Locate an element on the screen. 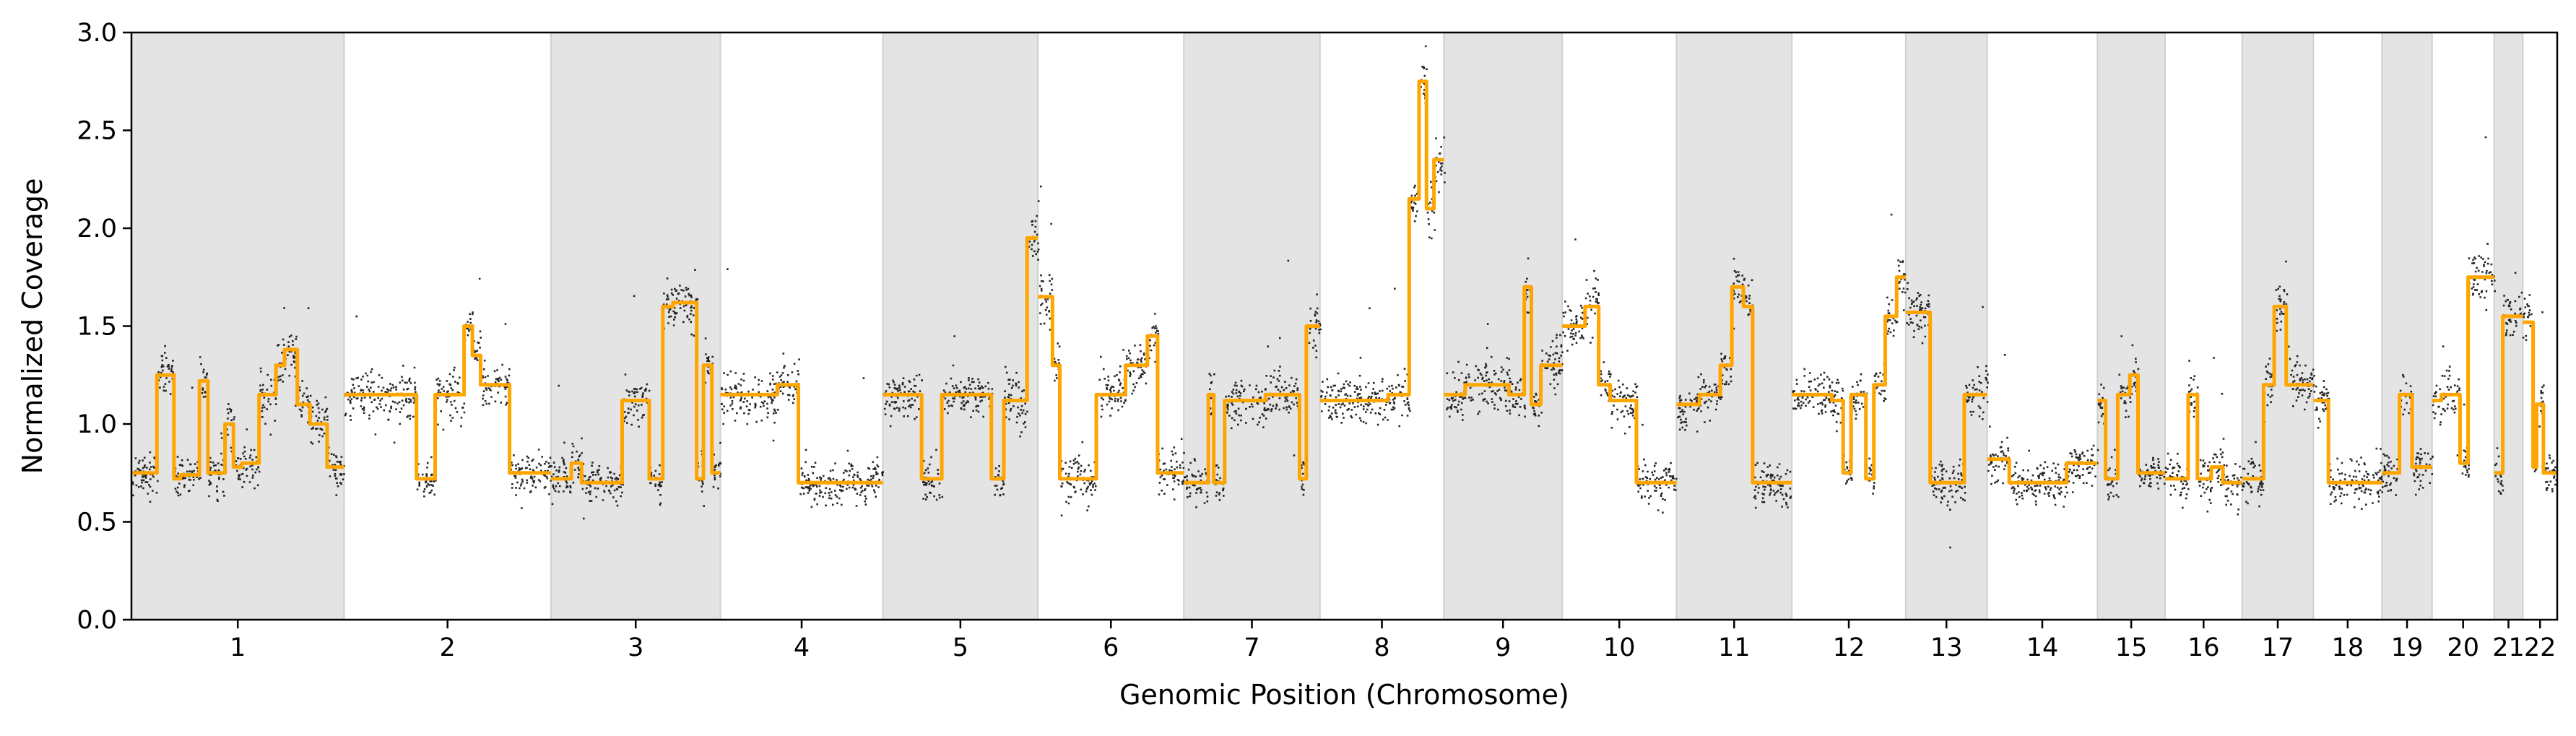 The image size is (2576, 736). segment-line-chr15 is located at coordinates (2131, 427).